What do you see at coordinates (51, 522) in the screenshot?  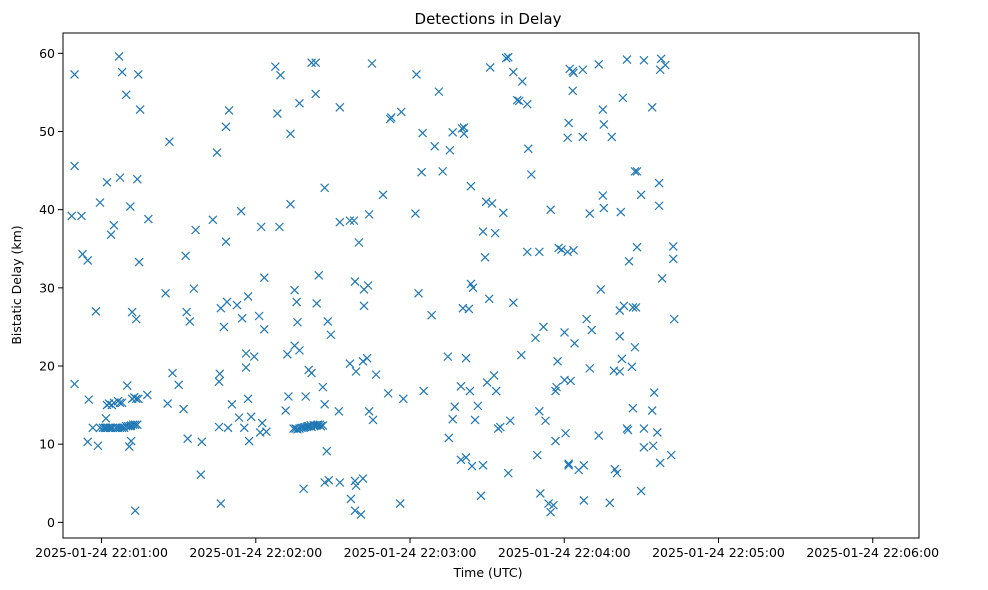 I see `y-tick-label: 0` at bounding box center [51, 522].